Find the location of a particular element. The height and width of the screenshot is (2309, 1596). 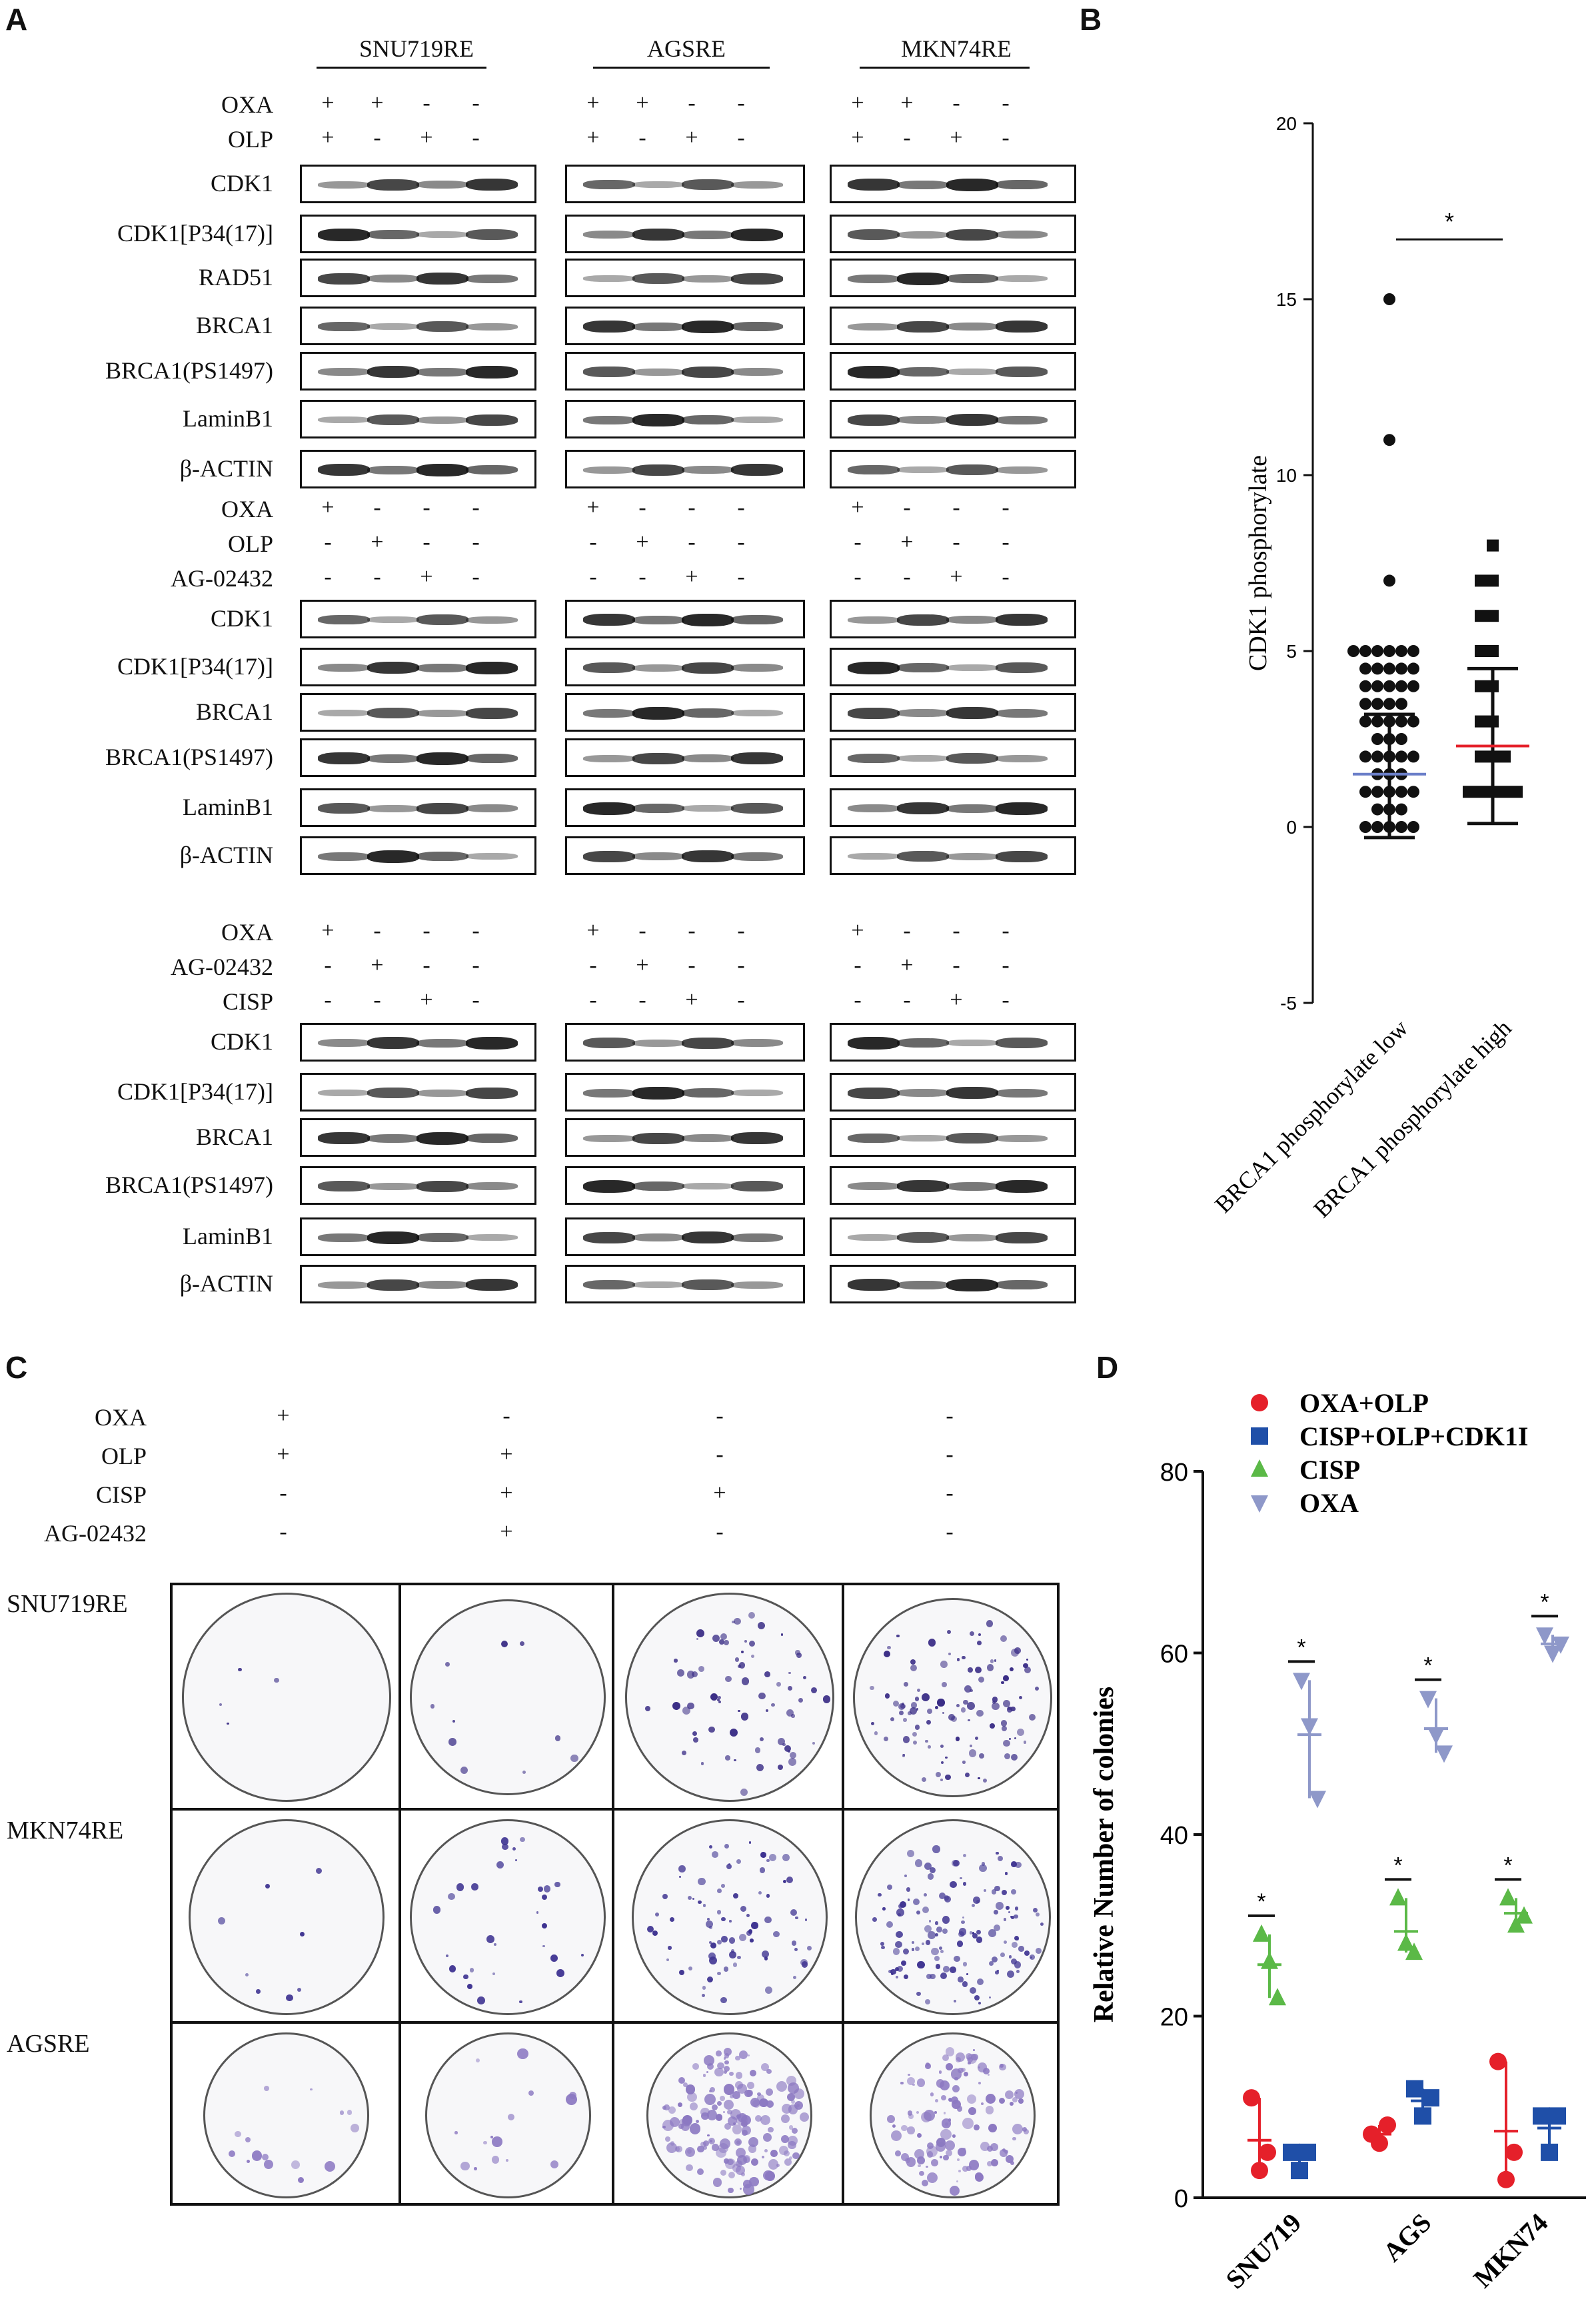

legend-label: OXA+OLP is located at coordinates (1364, 1403).